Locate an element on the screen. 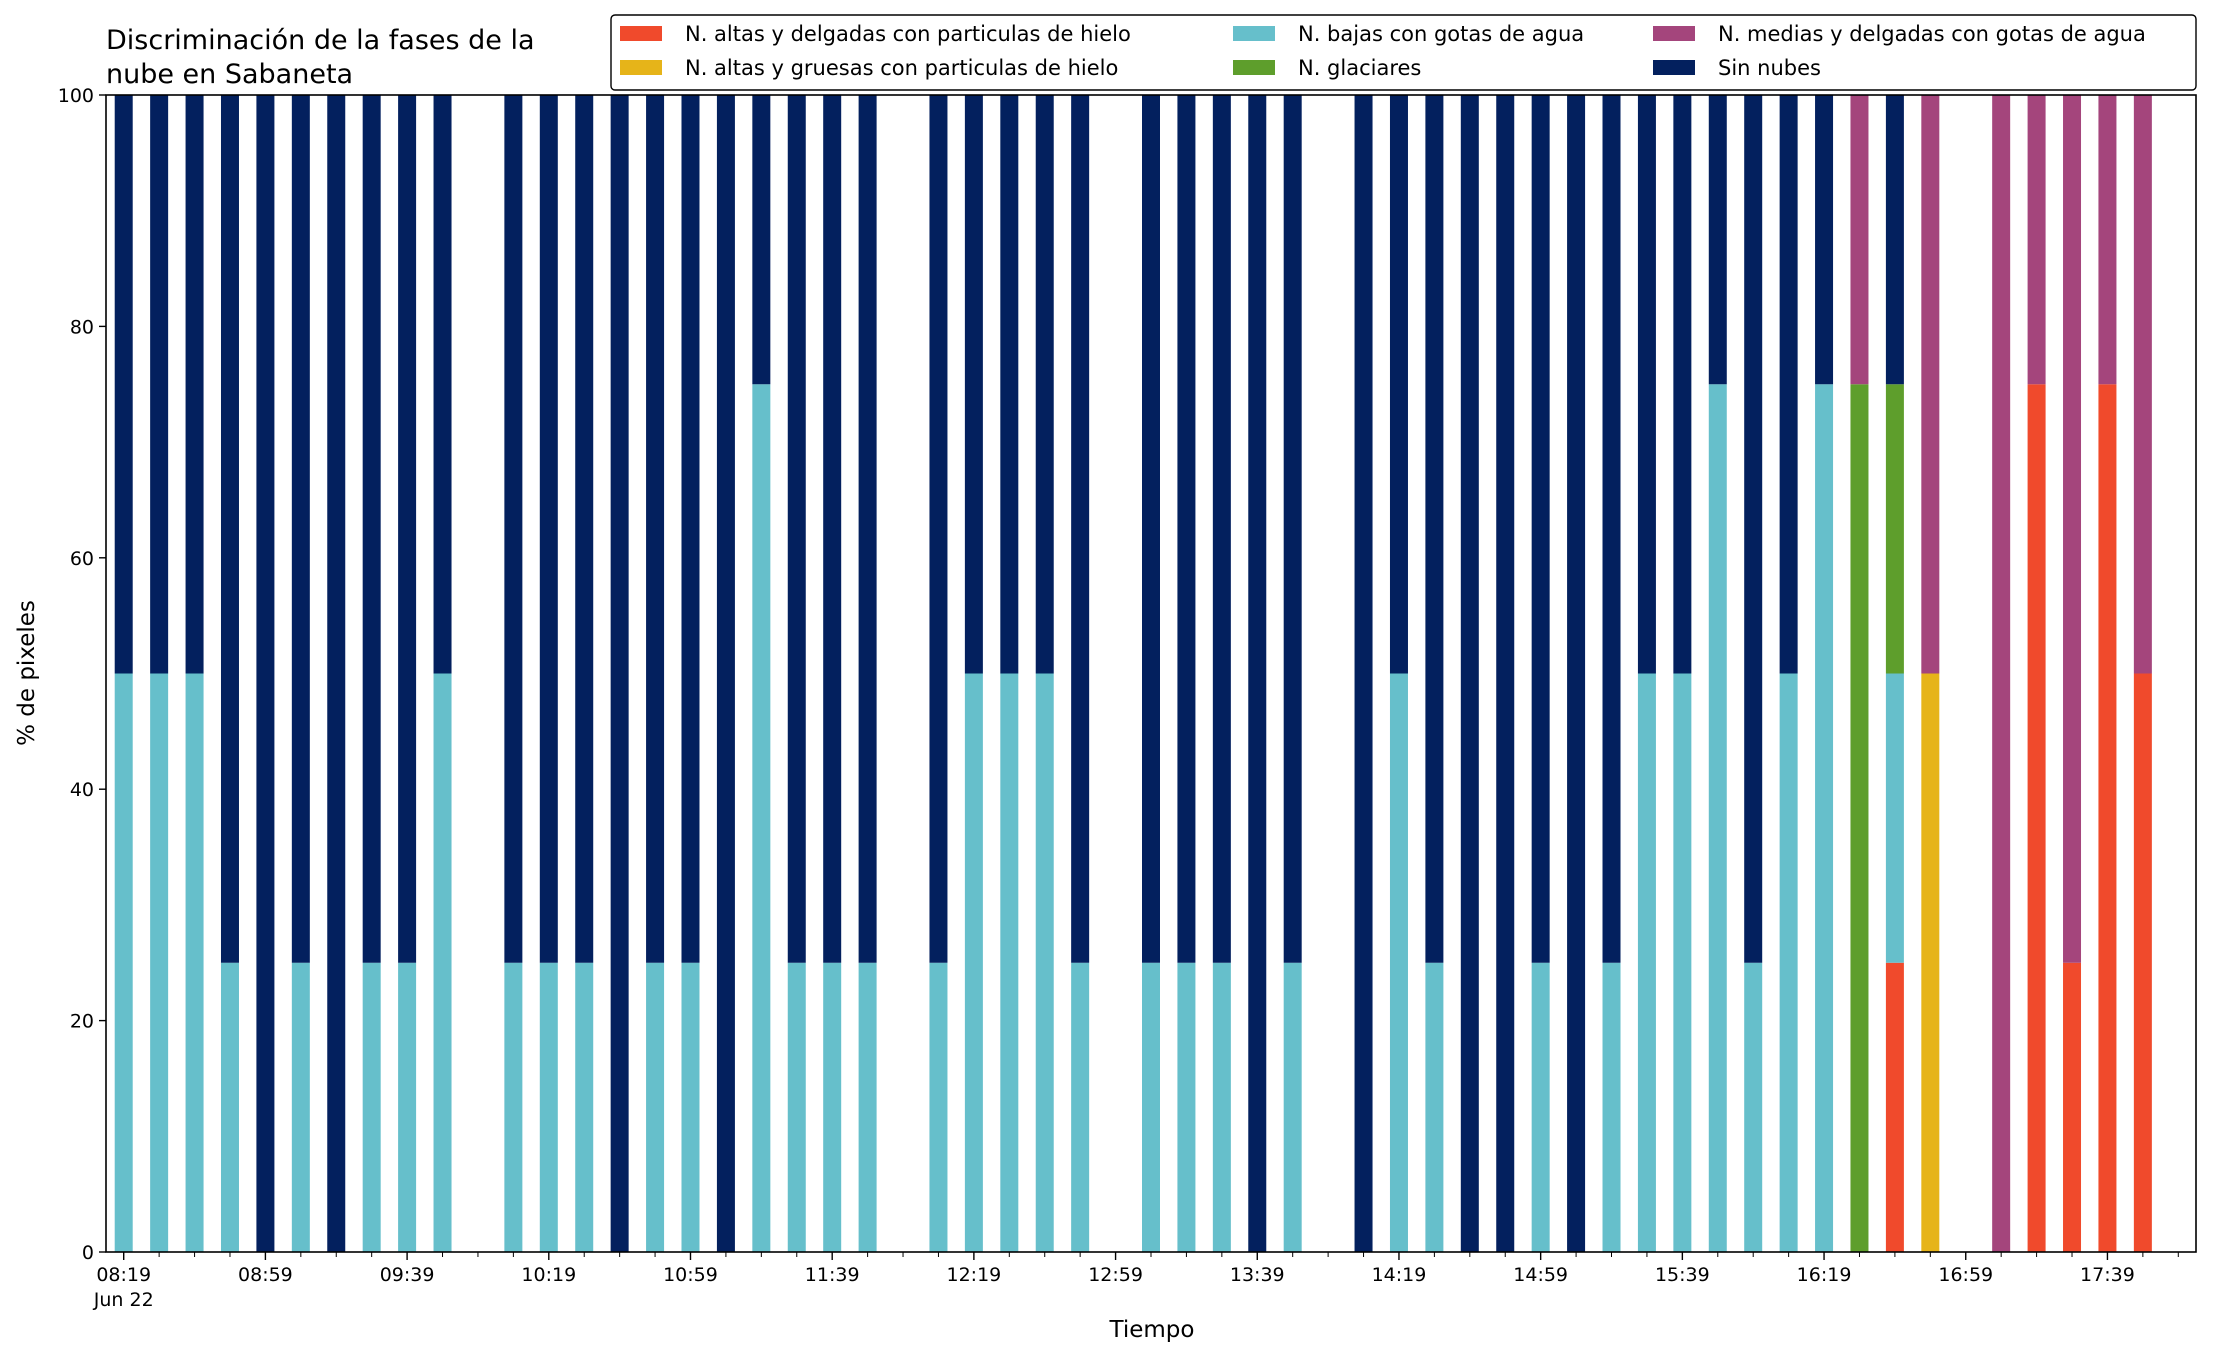 The height and width of the screenshot is (1355, 2216). x-tick-label-1139: 11:39 is located at coordinates (832, 1275).